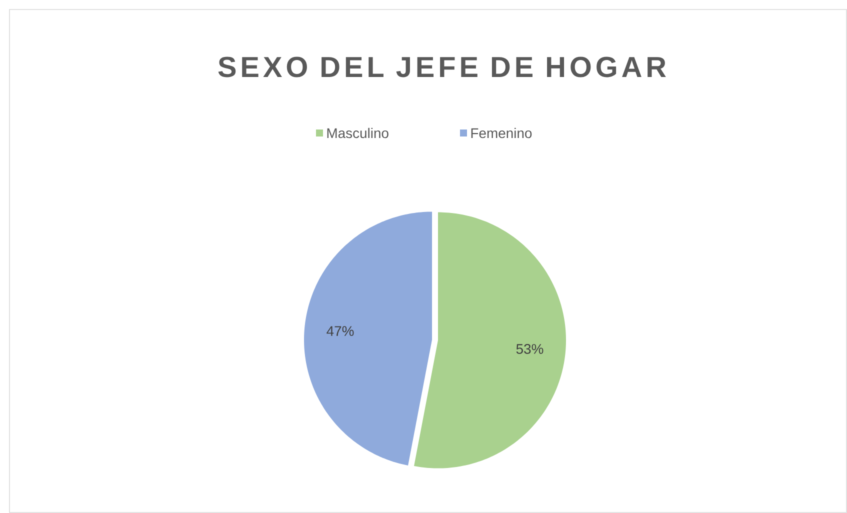  Describe the element at coordinates (530, 349) in the screenshot. I see `data-label: 53%` at that location.